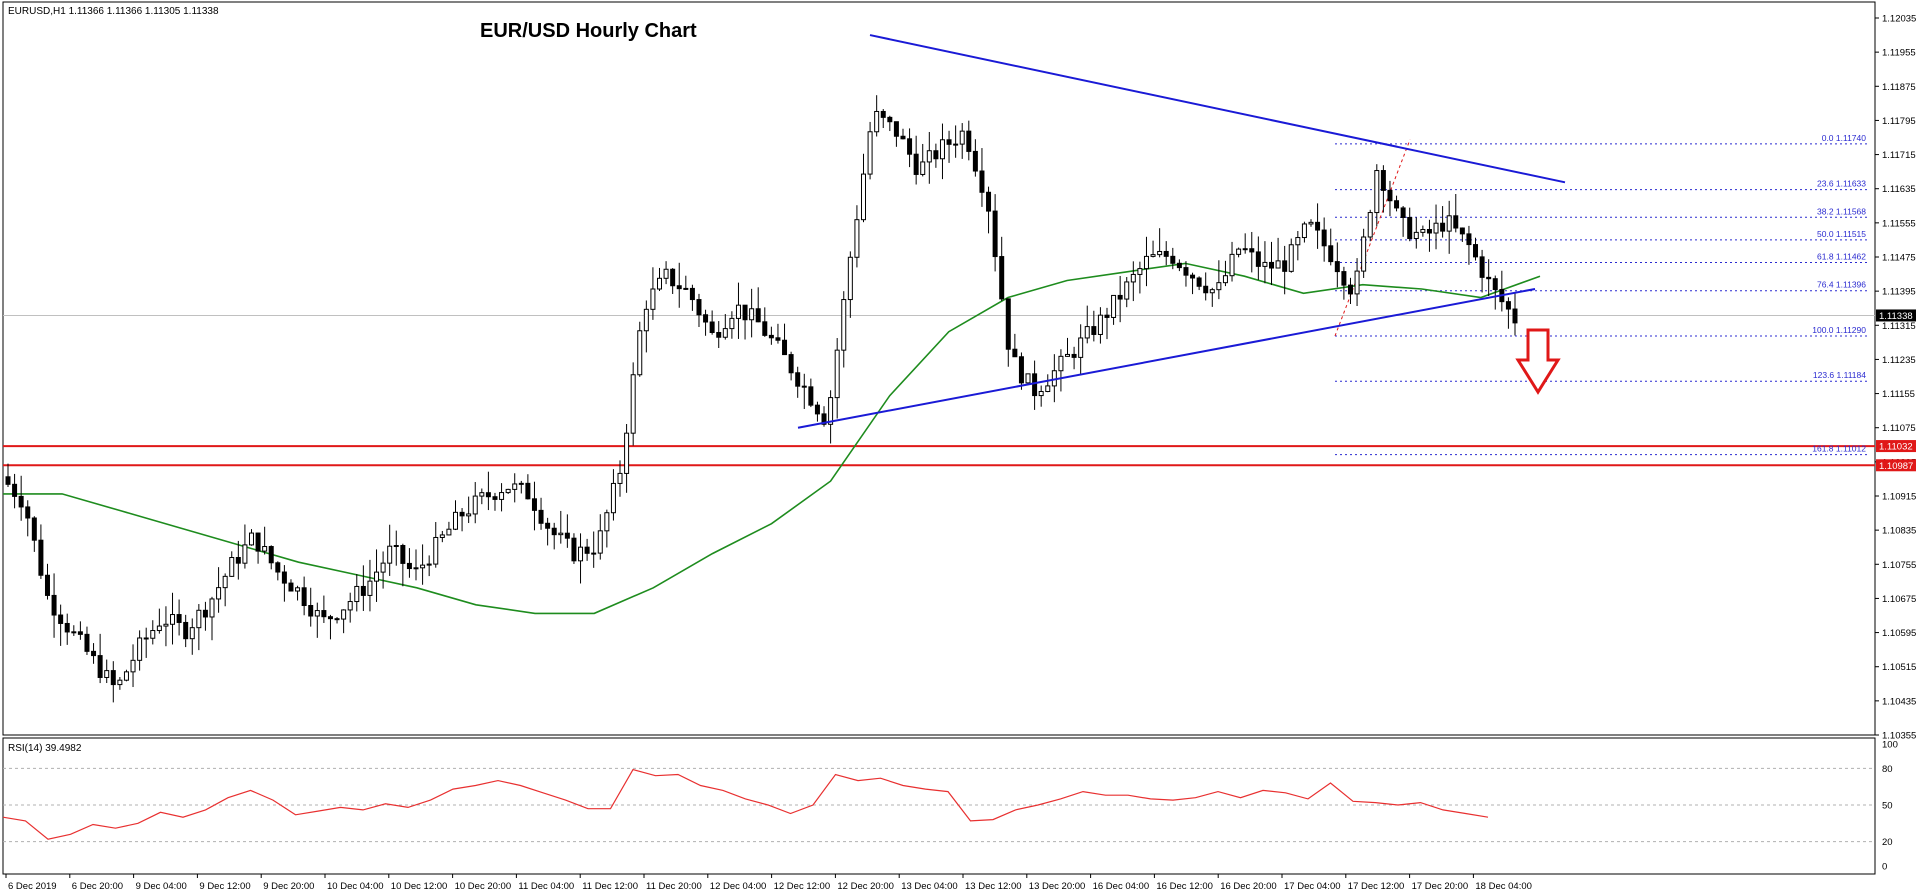  Describe the element at coordinates (1899, 53) in the screenshot. I see `y-tick-label: 1.11955` at that location.